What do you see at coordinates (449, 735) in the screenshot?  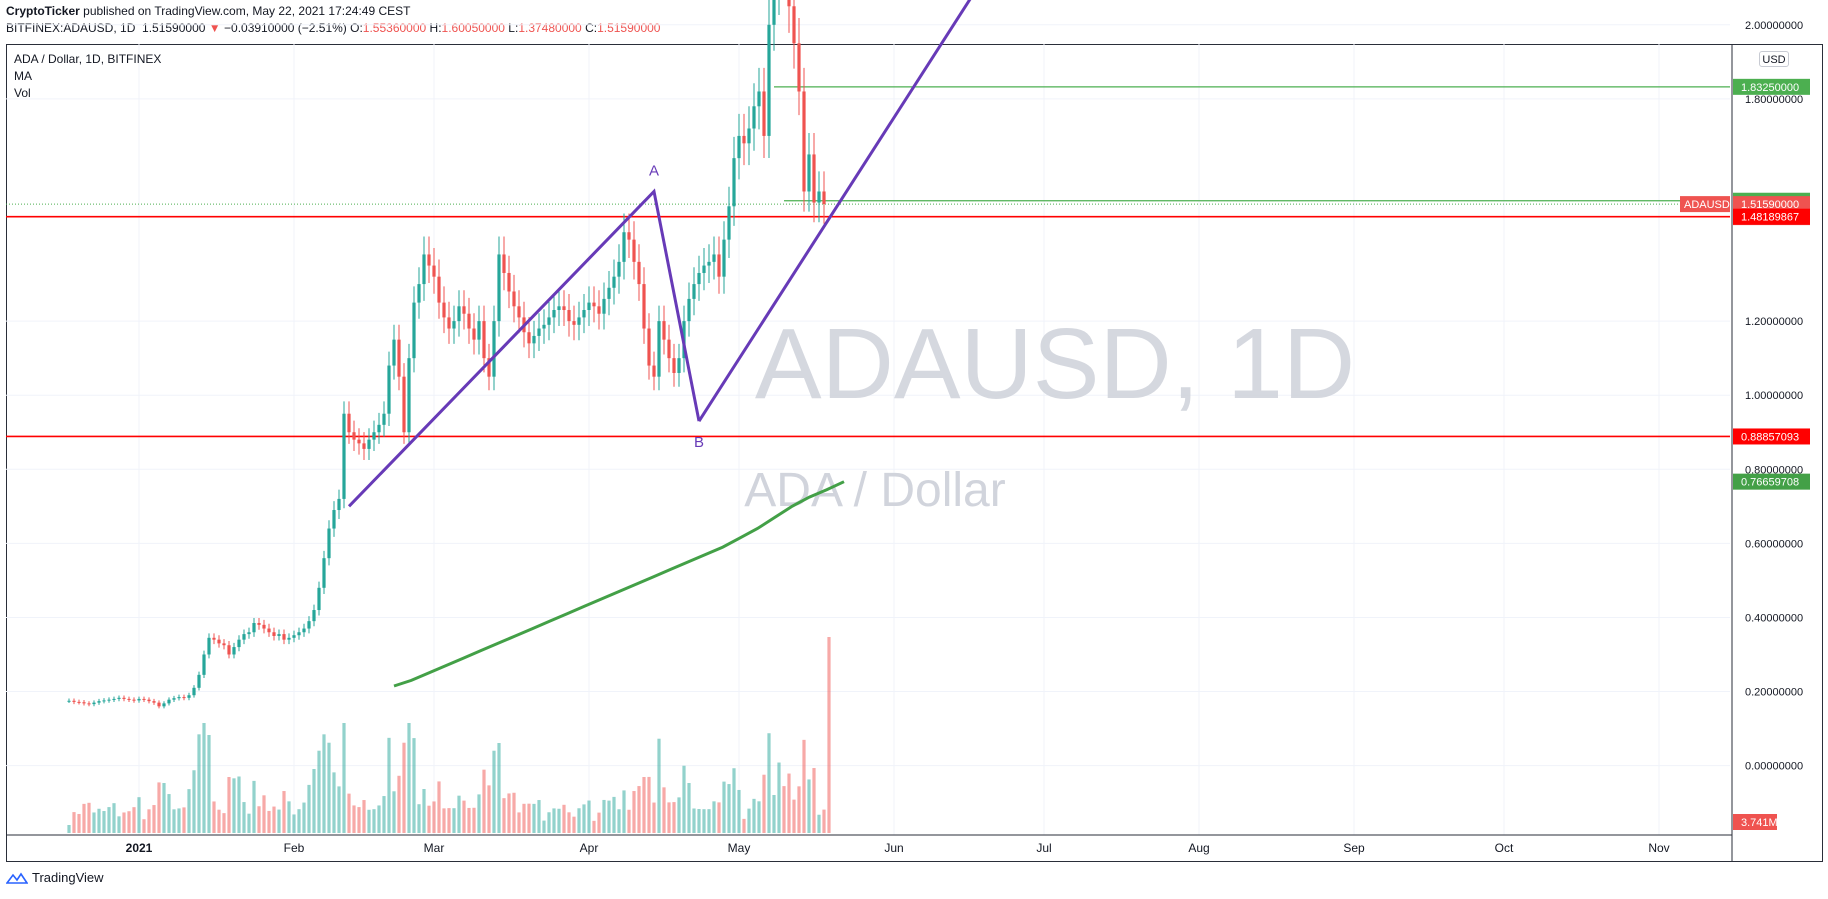 I see `volume-bars` at bounding box center [449, 735].